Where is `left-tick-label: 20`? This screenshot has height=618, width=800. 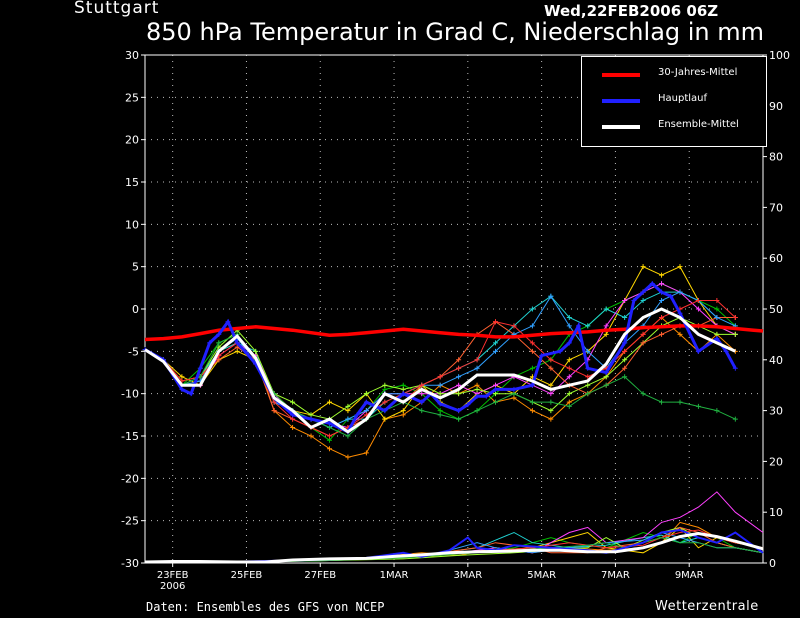
left-tick-label: 20 is located at coordinates (132, 140).